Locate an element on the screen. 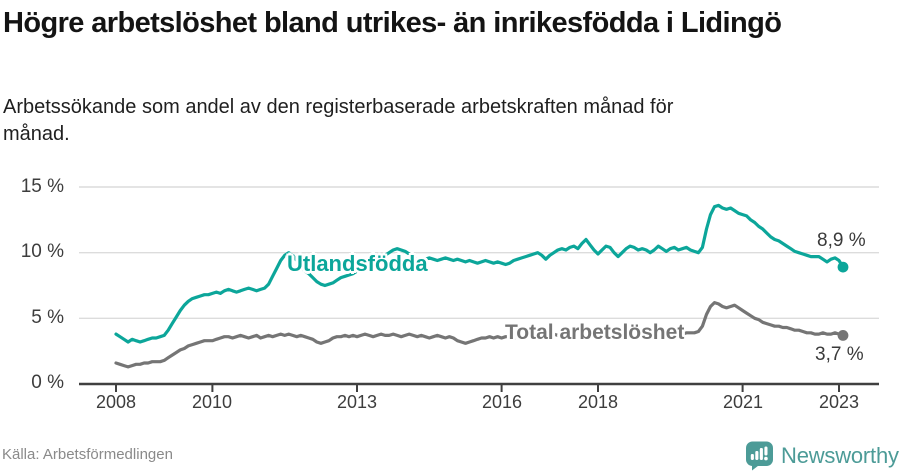  source-attribution: Källa: Arbetsförmedlingen is located at coordinates (87, 454).